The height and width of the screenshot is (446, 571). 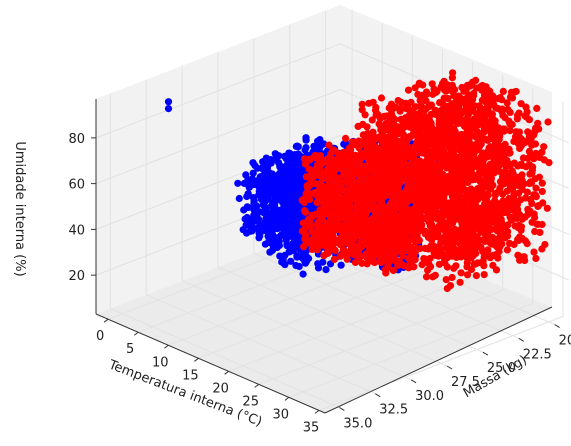 What do you see at coordinates (565, 341) in the screenshot?
I see `y-tick-label: 20.0` at bounding box center [565, 341].